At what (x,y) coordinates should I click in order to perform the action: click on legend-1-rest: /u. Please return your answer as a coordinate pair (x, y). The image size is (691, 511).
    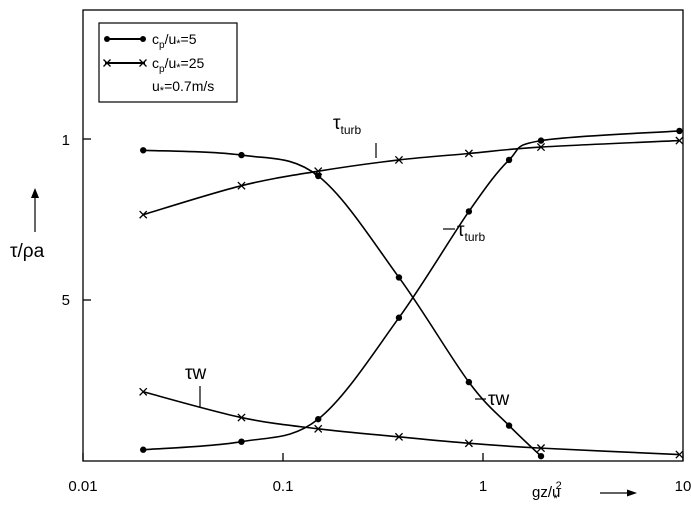
    Looking at the image, I should click on (171, 63).